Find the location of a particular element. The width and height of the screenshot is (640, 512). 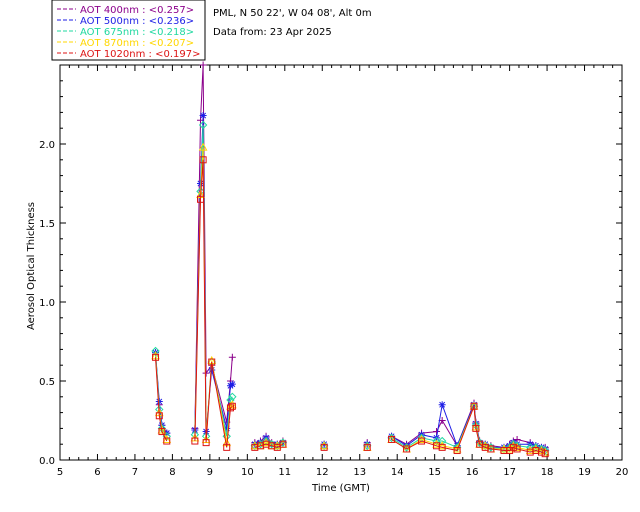

x-tick-label: 17 is located at coordinates (509, 472).